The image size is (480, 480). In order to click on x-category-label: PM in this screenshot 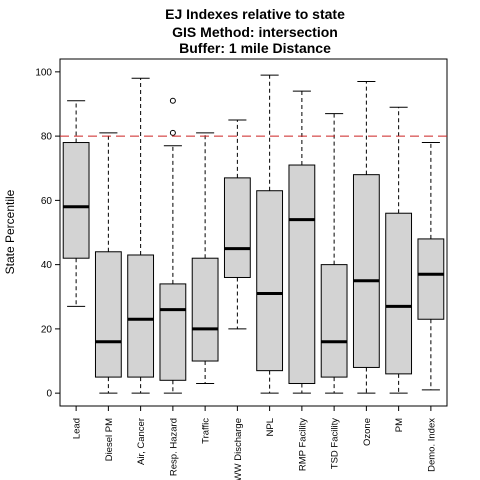, I will do `click(399, 425)`.